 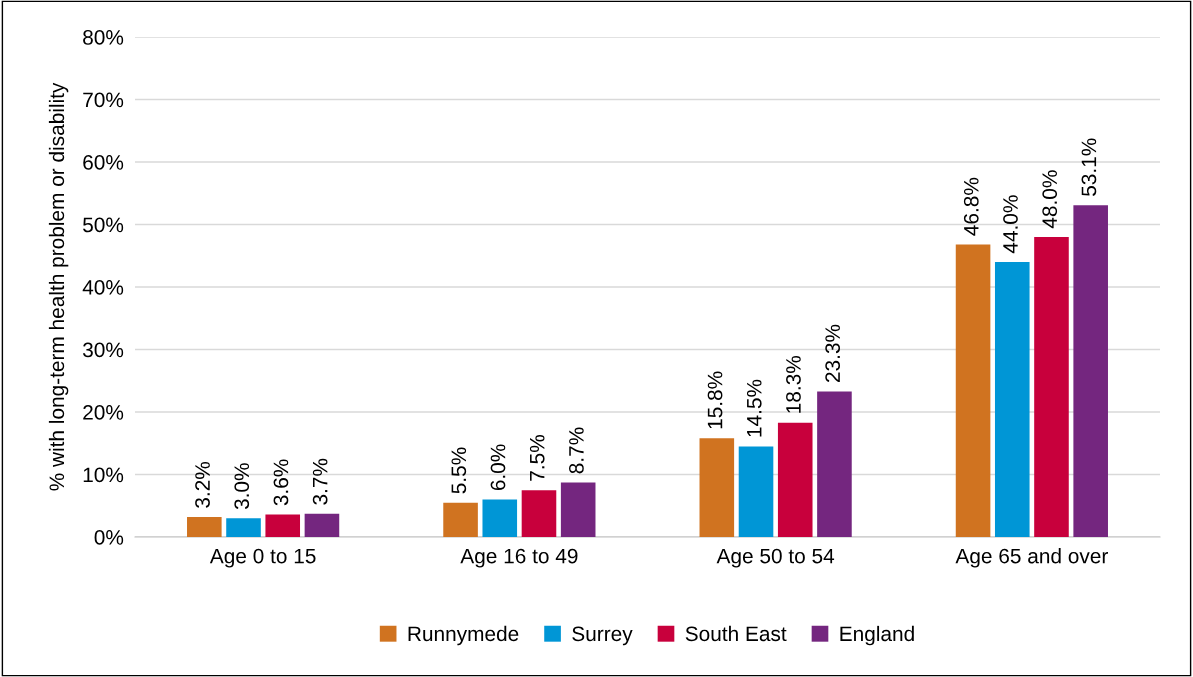 What do you see at coordinates (736, 633) in the screenshot?
I see `legend-label: South East` at bounding box center [736, 633].